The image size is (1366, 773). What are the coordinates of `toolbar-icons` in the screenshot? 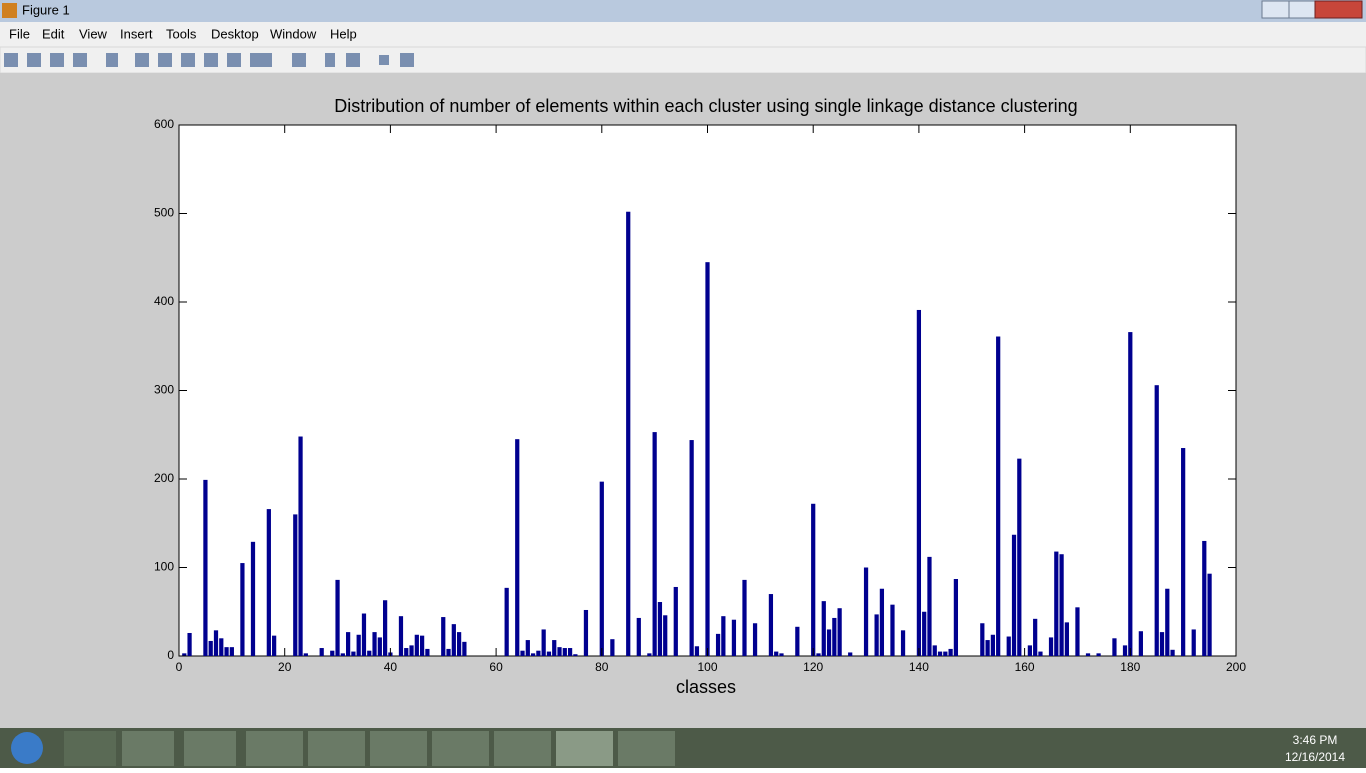 It's located at (209, 60).